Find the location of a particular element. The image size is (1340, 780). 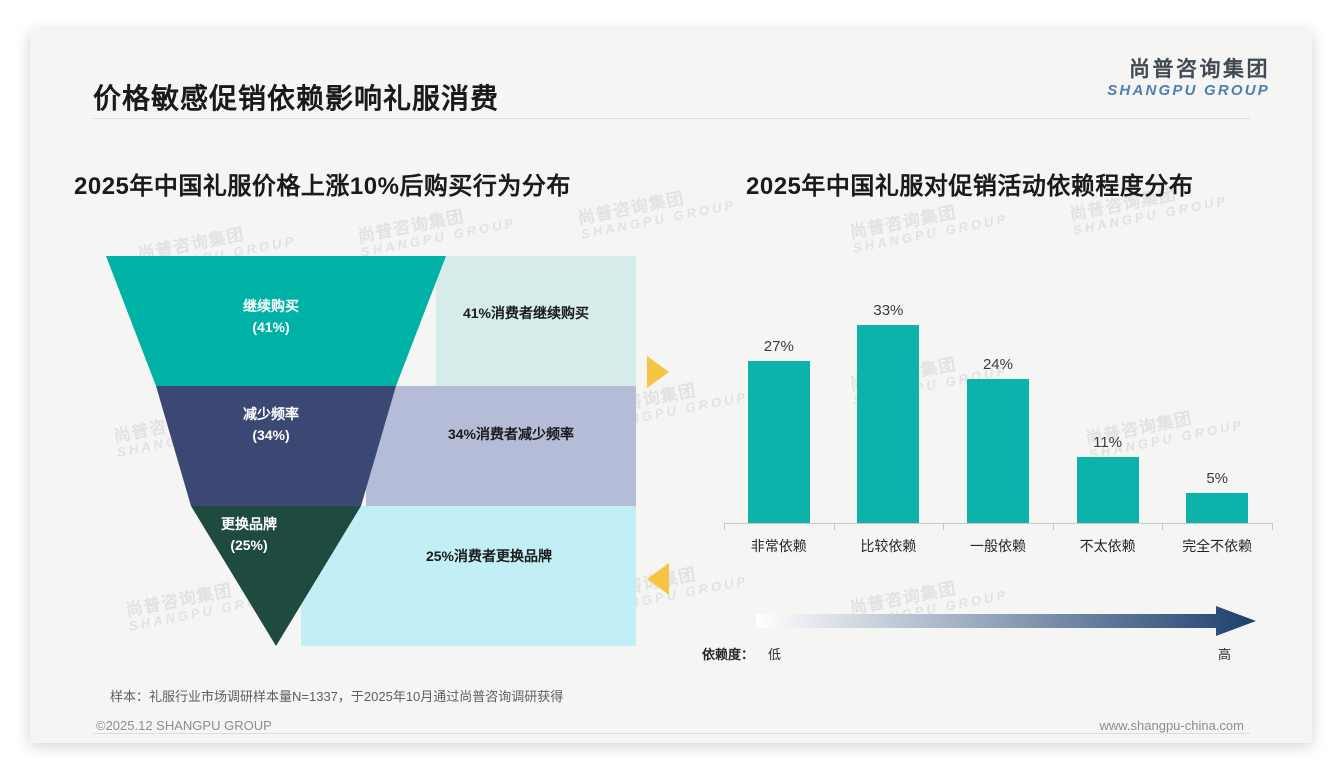

footnote-divider is located at coordinates (671, 733).